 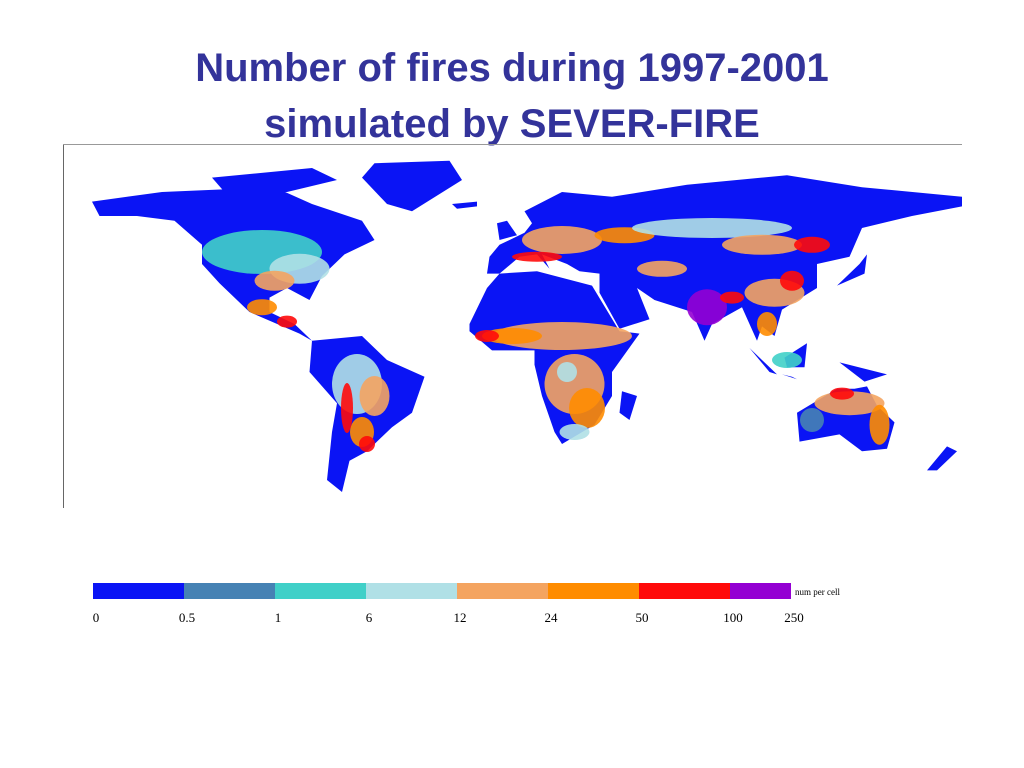 I want to click on legend-unit: num per cell, so click(x=817, y=592).